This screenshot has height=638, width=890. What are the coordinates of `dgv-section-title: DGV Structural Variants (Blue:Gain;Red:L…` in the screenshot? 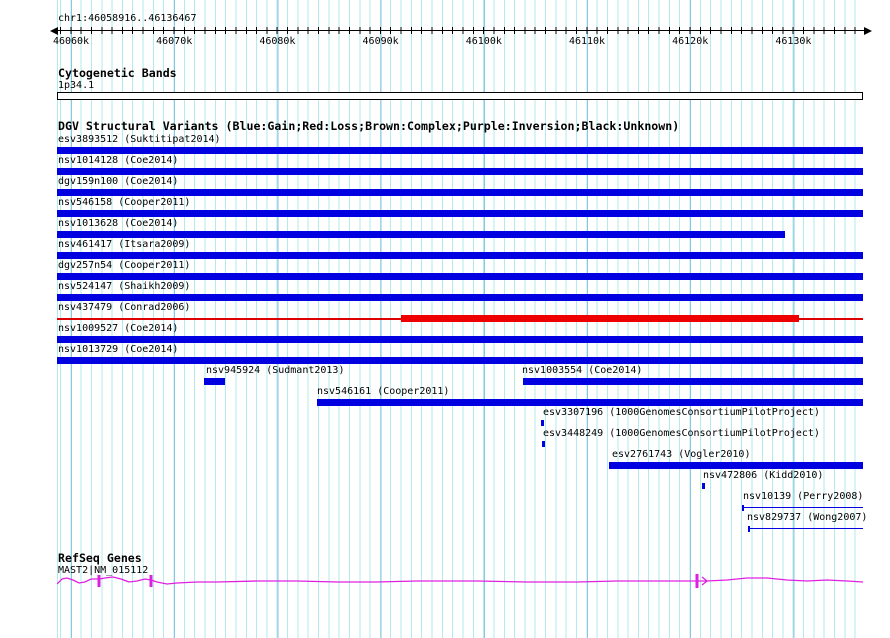 It's located at (369, 126).